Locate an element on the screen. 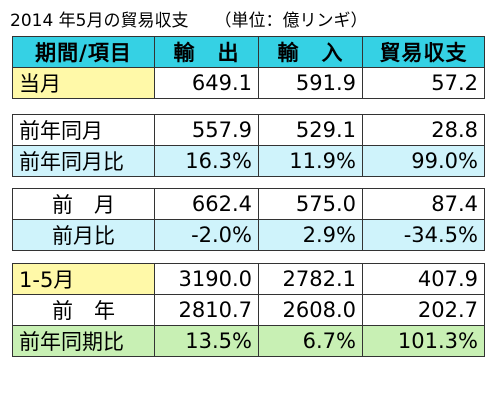 Image resolution: width=498 pixels, height=400 pixels. header-period: 期間/項目 is located at coordinates (83, 52).